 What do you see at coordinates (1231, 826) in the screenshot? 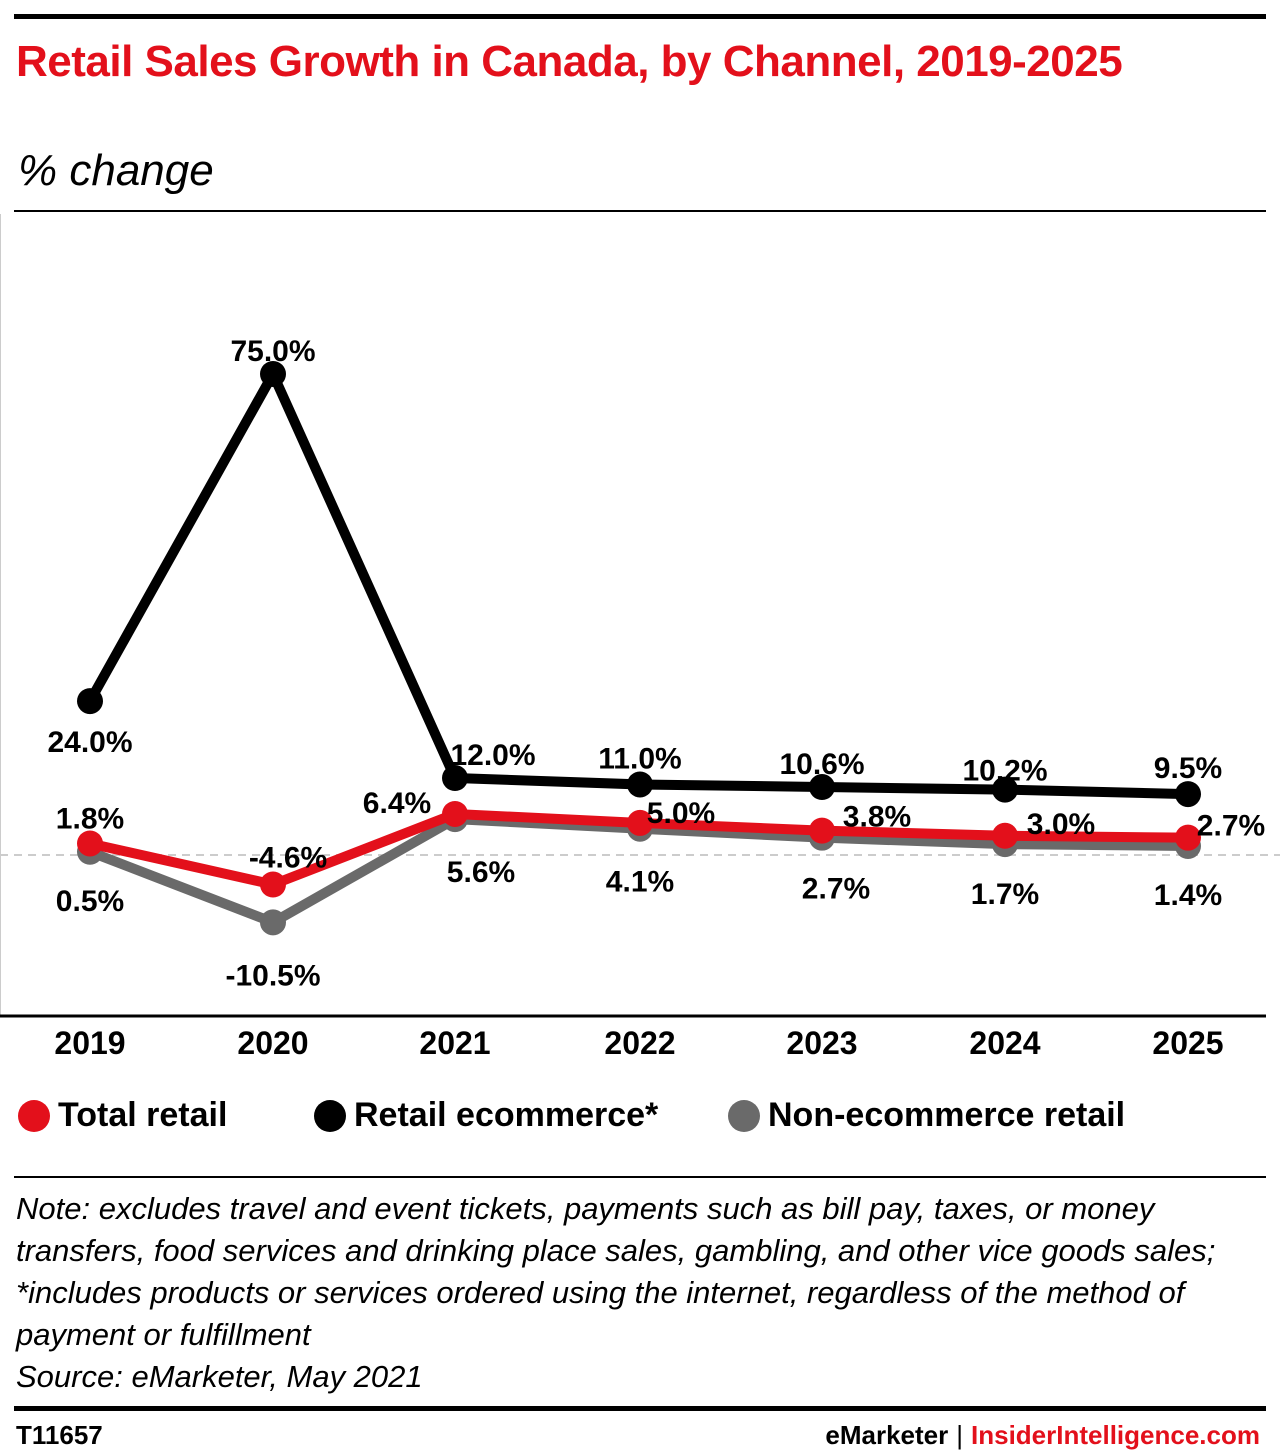
I see `data-label-total-retail-2025: 2.7%` at bounding box center [1231, 826].